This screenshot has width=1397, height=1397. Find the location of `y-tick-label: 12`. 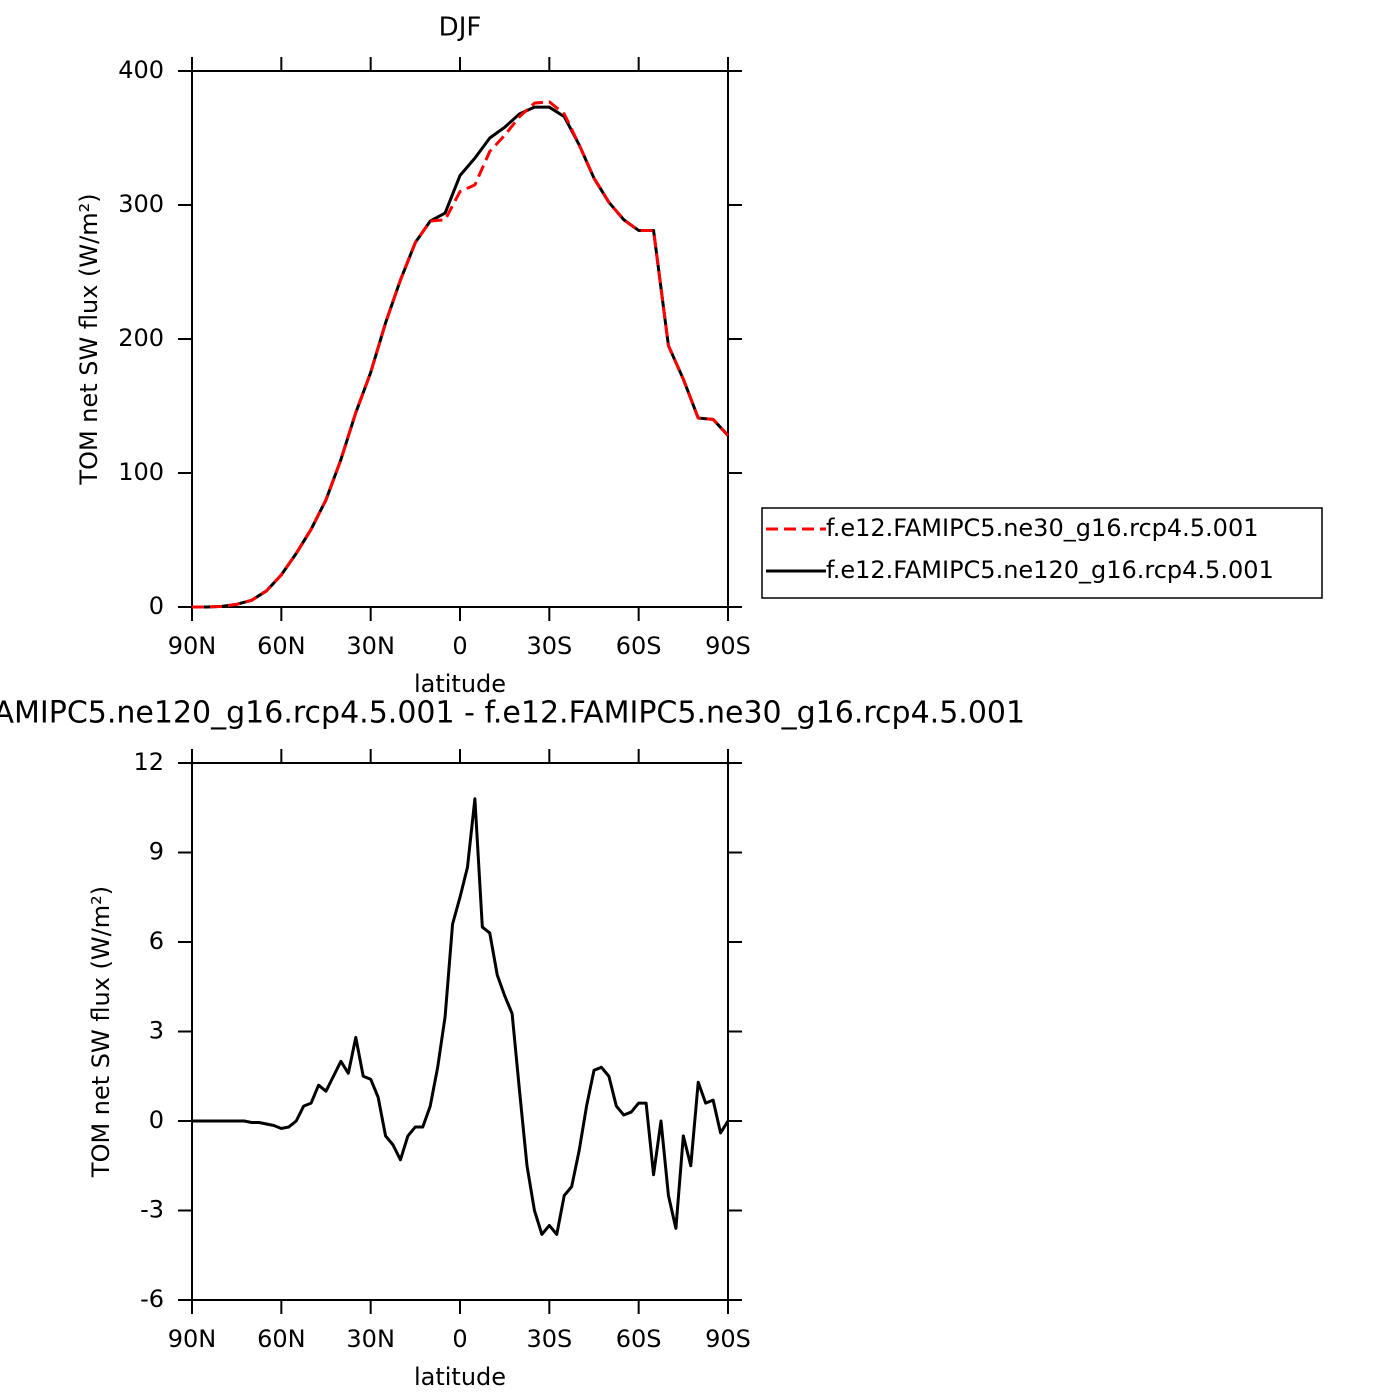

y-tick-label: 12 is located at coordinates (148, 762).